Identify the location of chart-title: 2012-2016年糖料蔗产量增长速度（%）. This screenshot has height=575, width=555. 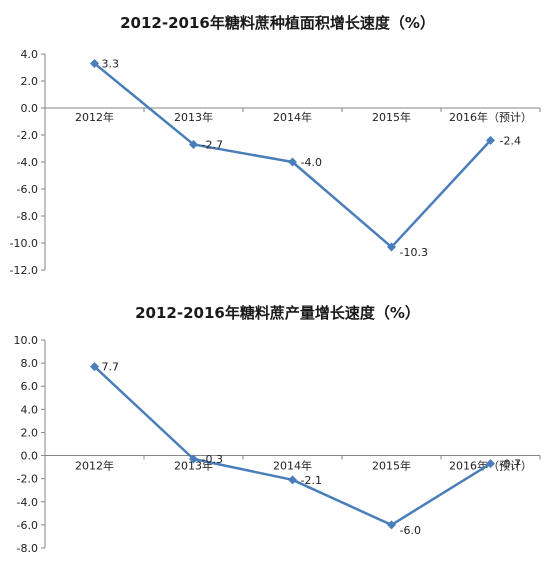
(277, 313).